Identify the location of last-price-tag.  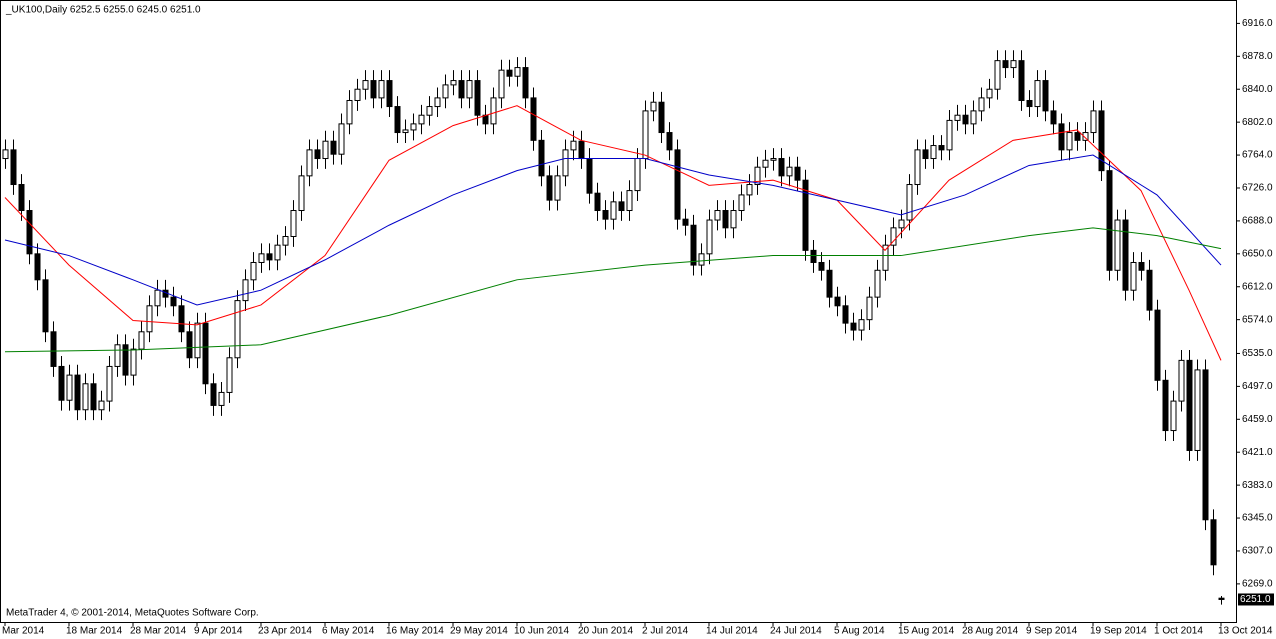
(1256, 599).